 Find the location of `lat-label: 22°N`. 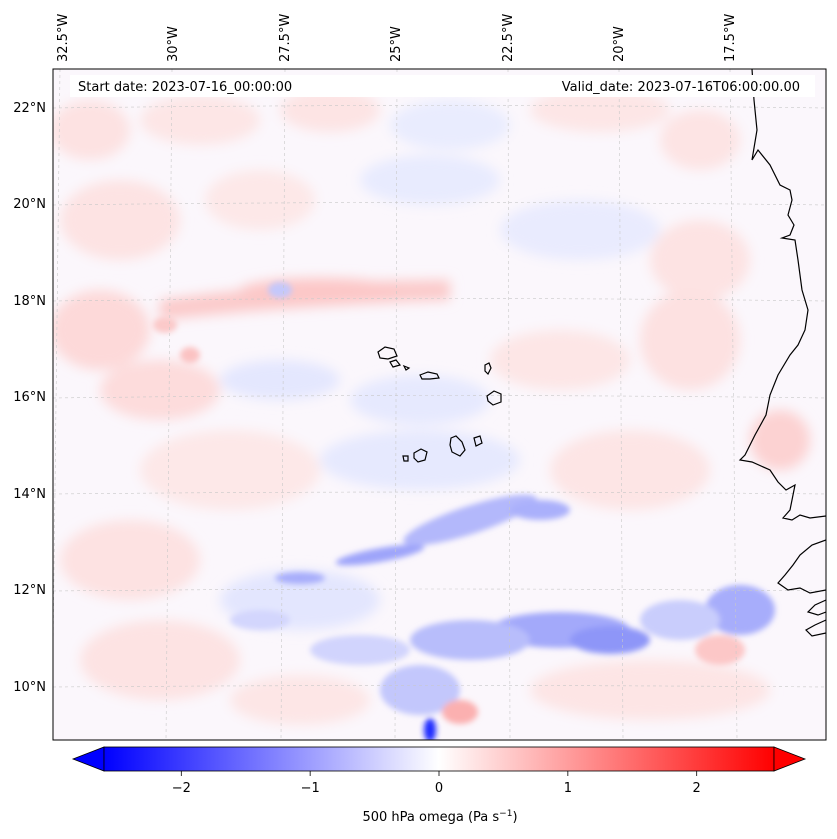

lat-label: 22°N is located at coordinates (29, 108).